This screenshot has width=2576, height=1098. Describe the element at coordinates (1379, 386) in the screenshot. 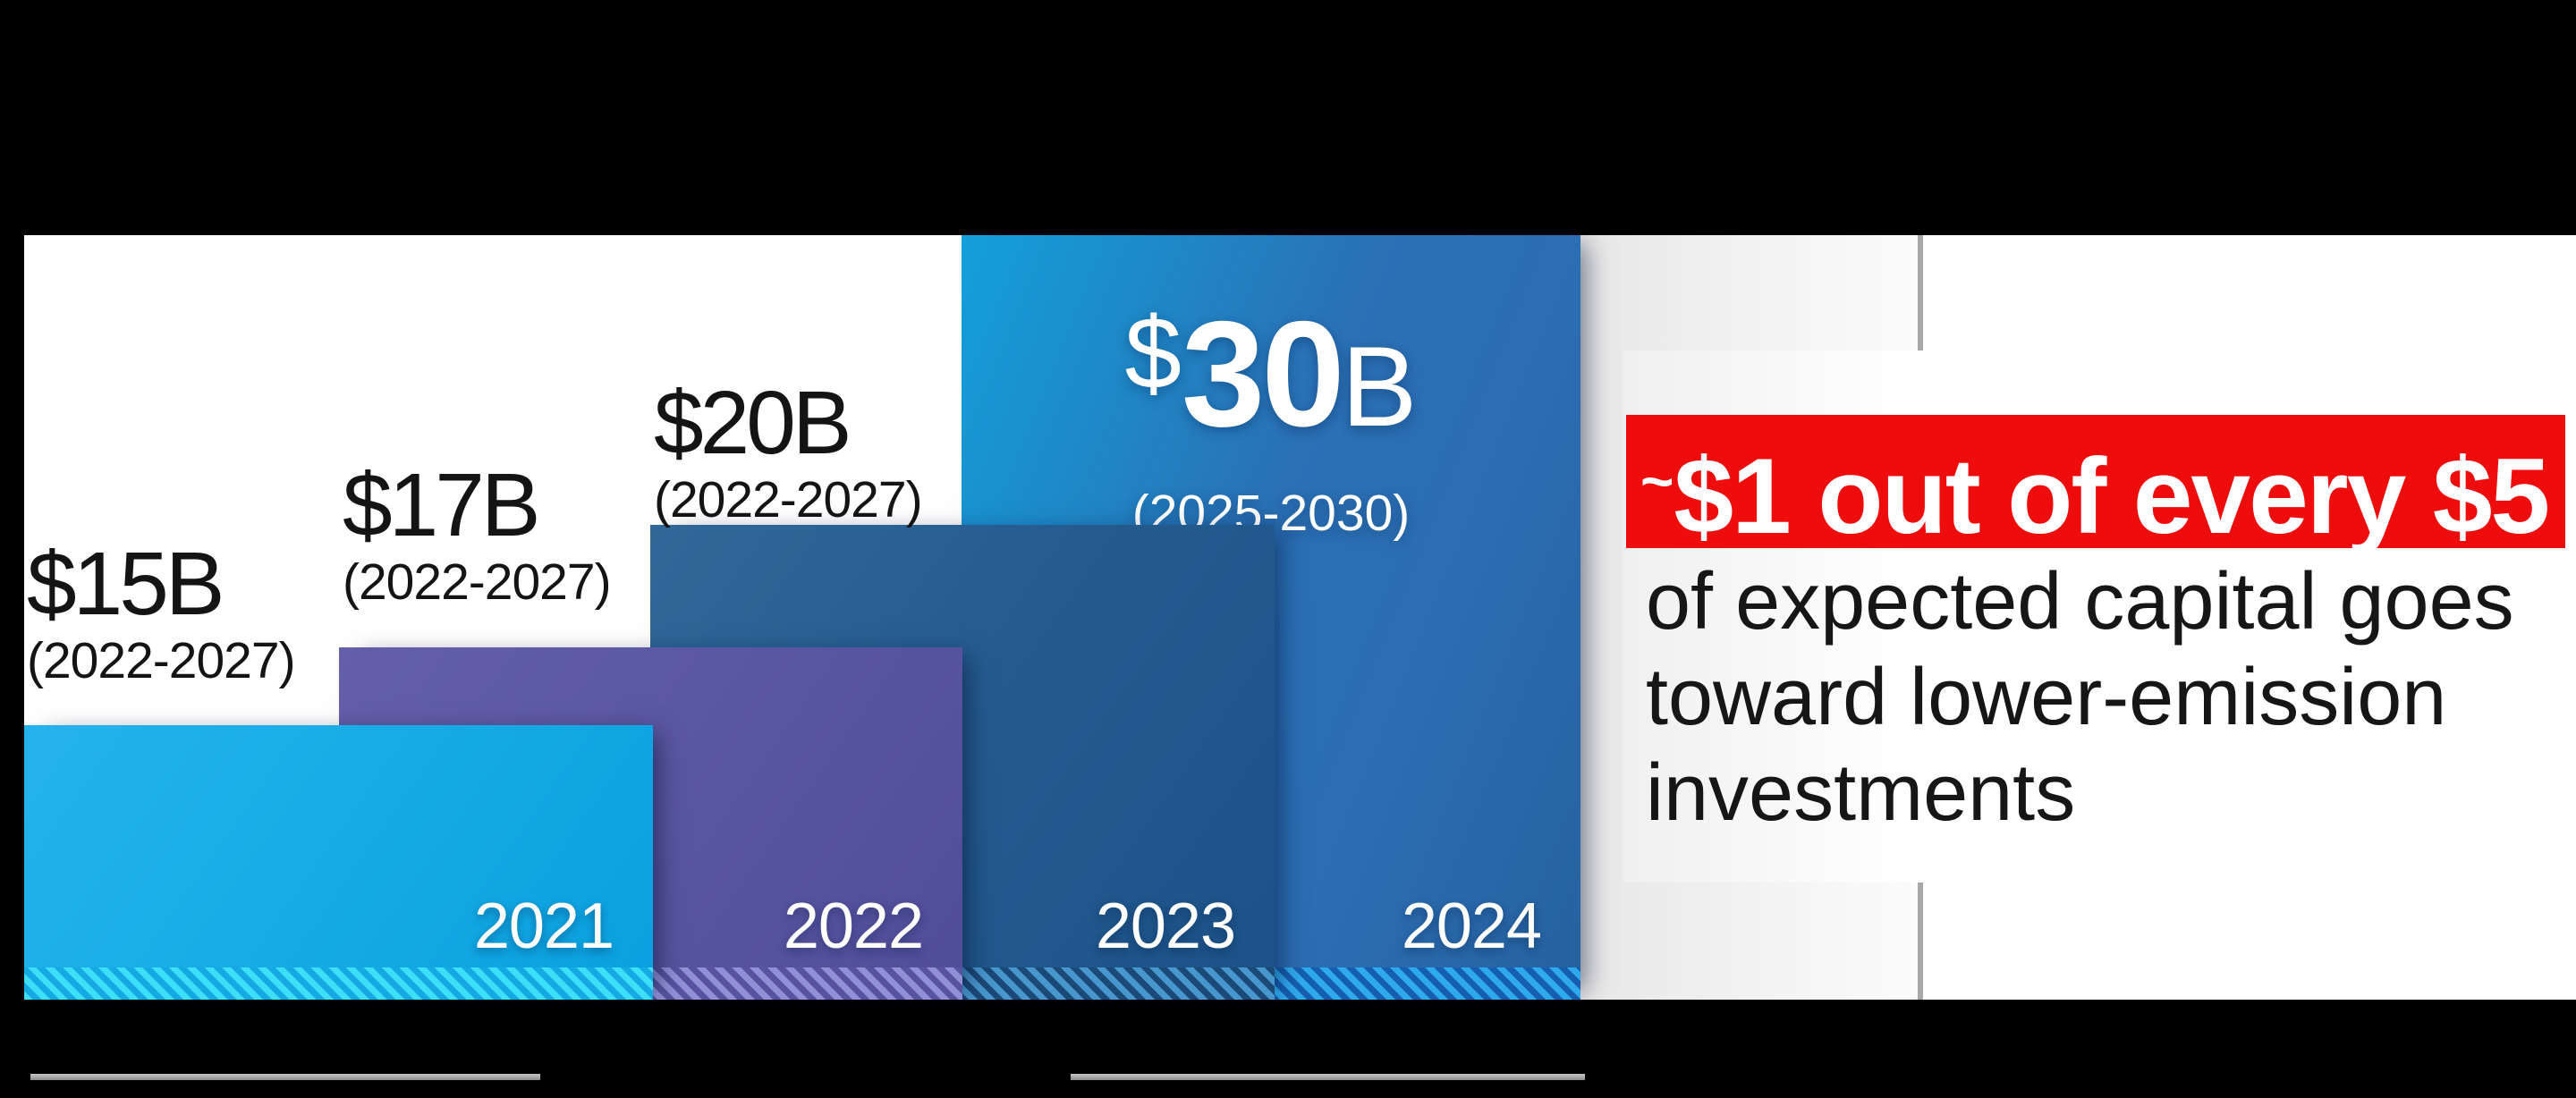

I see `amount-unit: B` at that location.